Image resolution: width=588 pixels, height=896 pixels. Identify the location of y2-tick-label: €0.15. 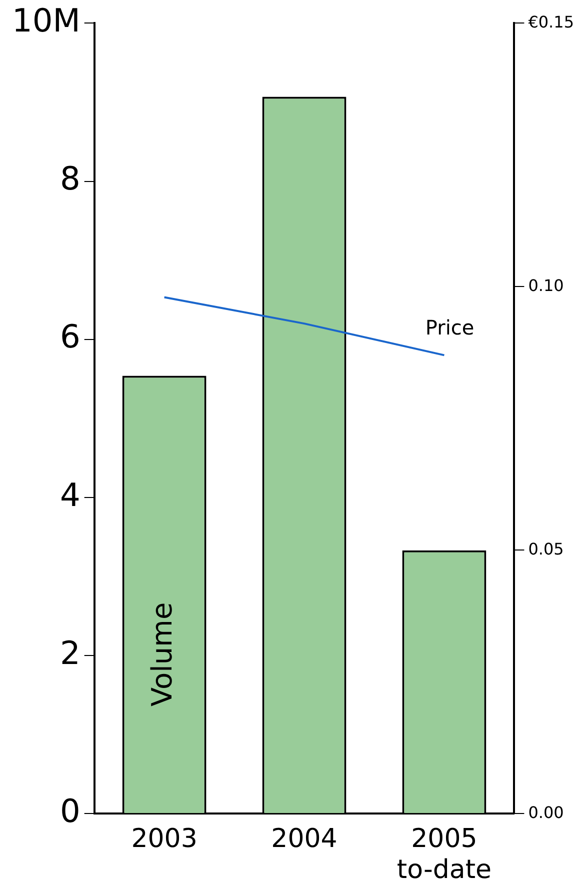
(551, 22).